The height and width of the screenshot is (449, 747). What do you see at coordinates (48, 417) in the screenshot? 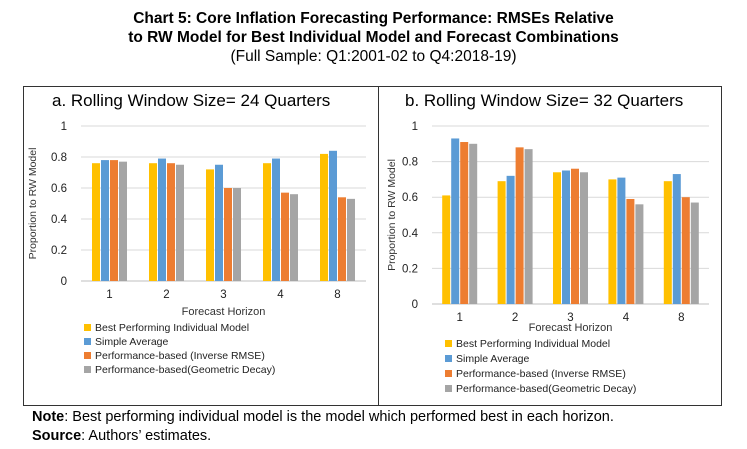
I see `note-label: Note` at bounding box center [48, 417].